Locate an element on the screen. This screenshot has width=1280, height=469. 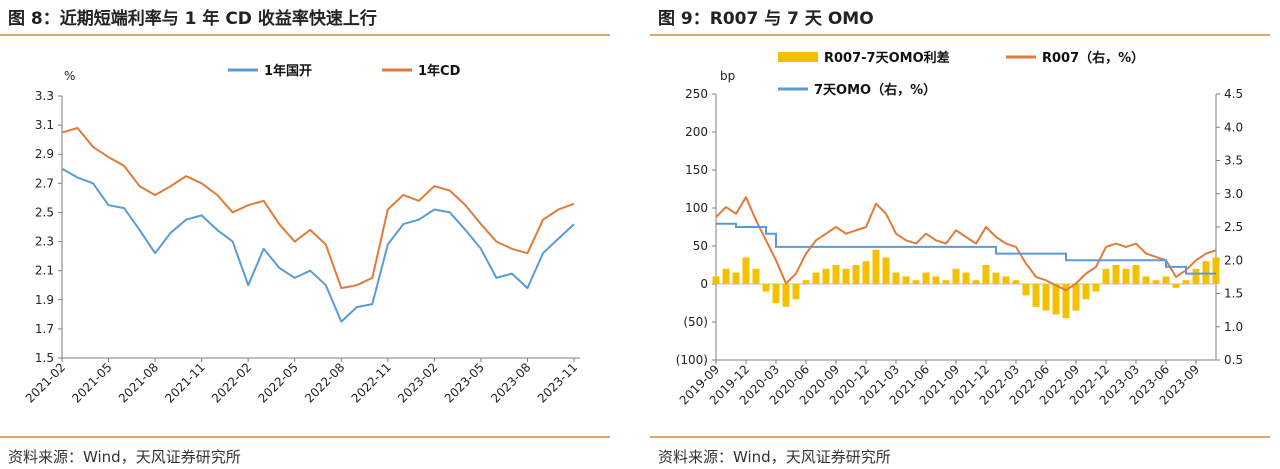
left-y-tick-label: (100) is located at coordinates (692, 360).